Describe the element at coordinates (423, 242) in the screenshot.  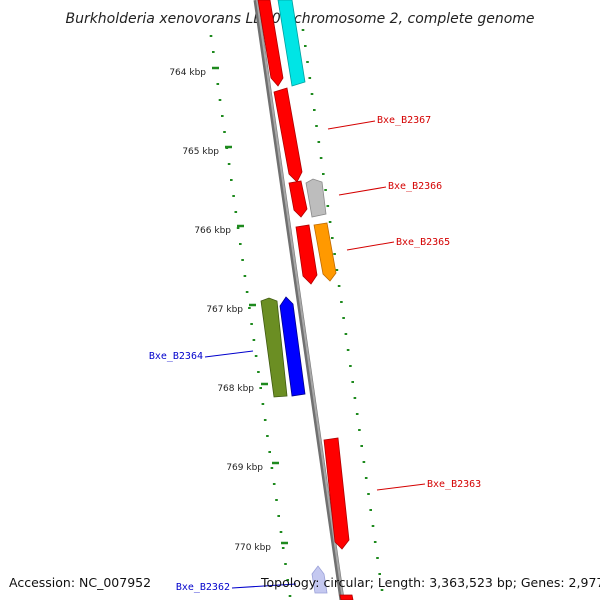
I see `gene-label-bxe-b2365: Bxe_B2365` at that location.